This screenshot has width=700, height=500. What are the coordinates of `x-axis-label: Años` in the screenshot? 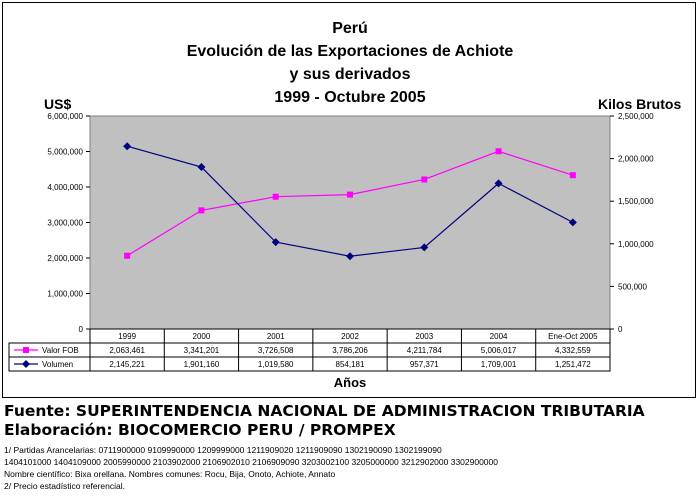 It's located at (350, 382).